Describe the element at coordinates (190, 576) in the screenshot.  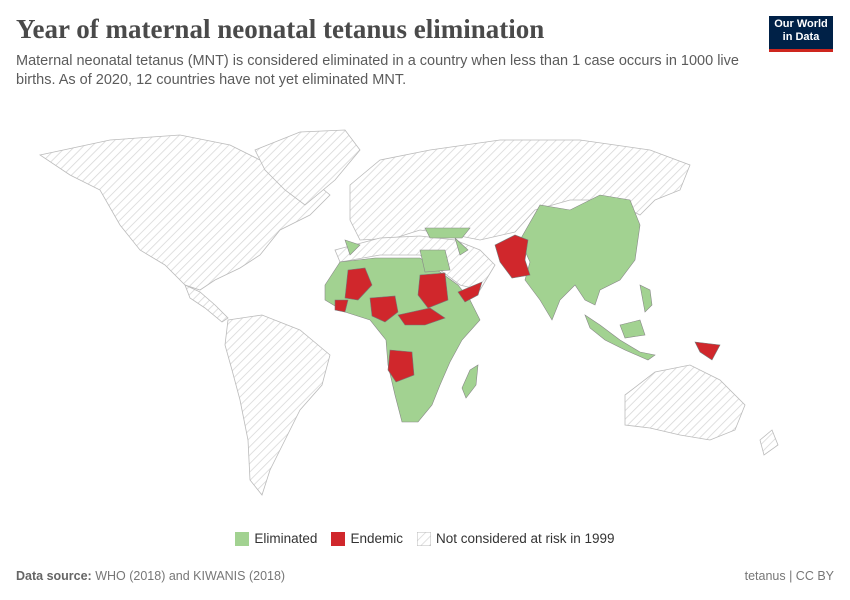
I see `source-text: WHO (2018) and KIWANIS (2018)` at that location.